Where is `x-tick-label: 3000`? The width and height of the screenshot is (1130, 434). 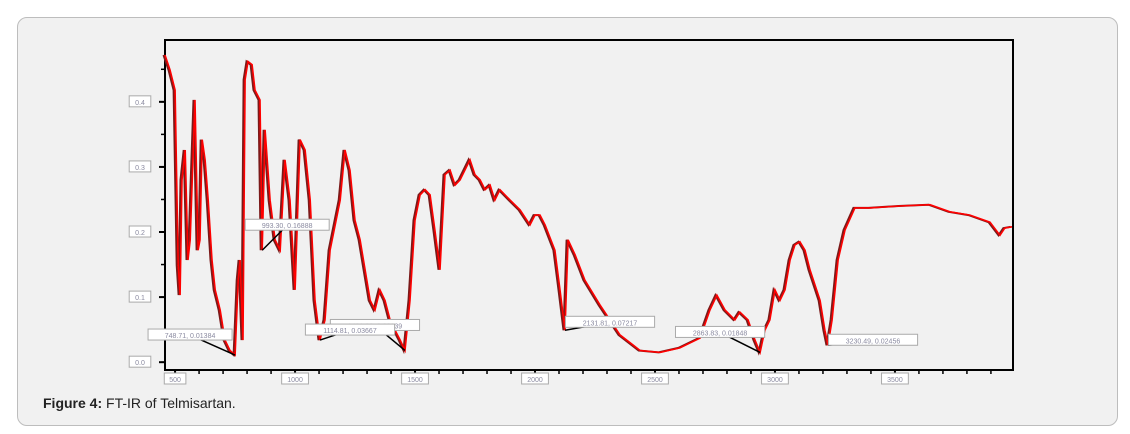
x-tick-label: 3000 is located at coordinates (775, 380).